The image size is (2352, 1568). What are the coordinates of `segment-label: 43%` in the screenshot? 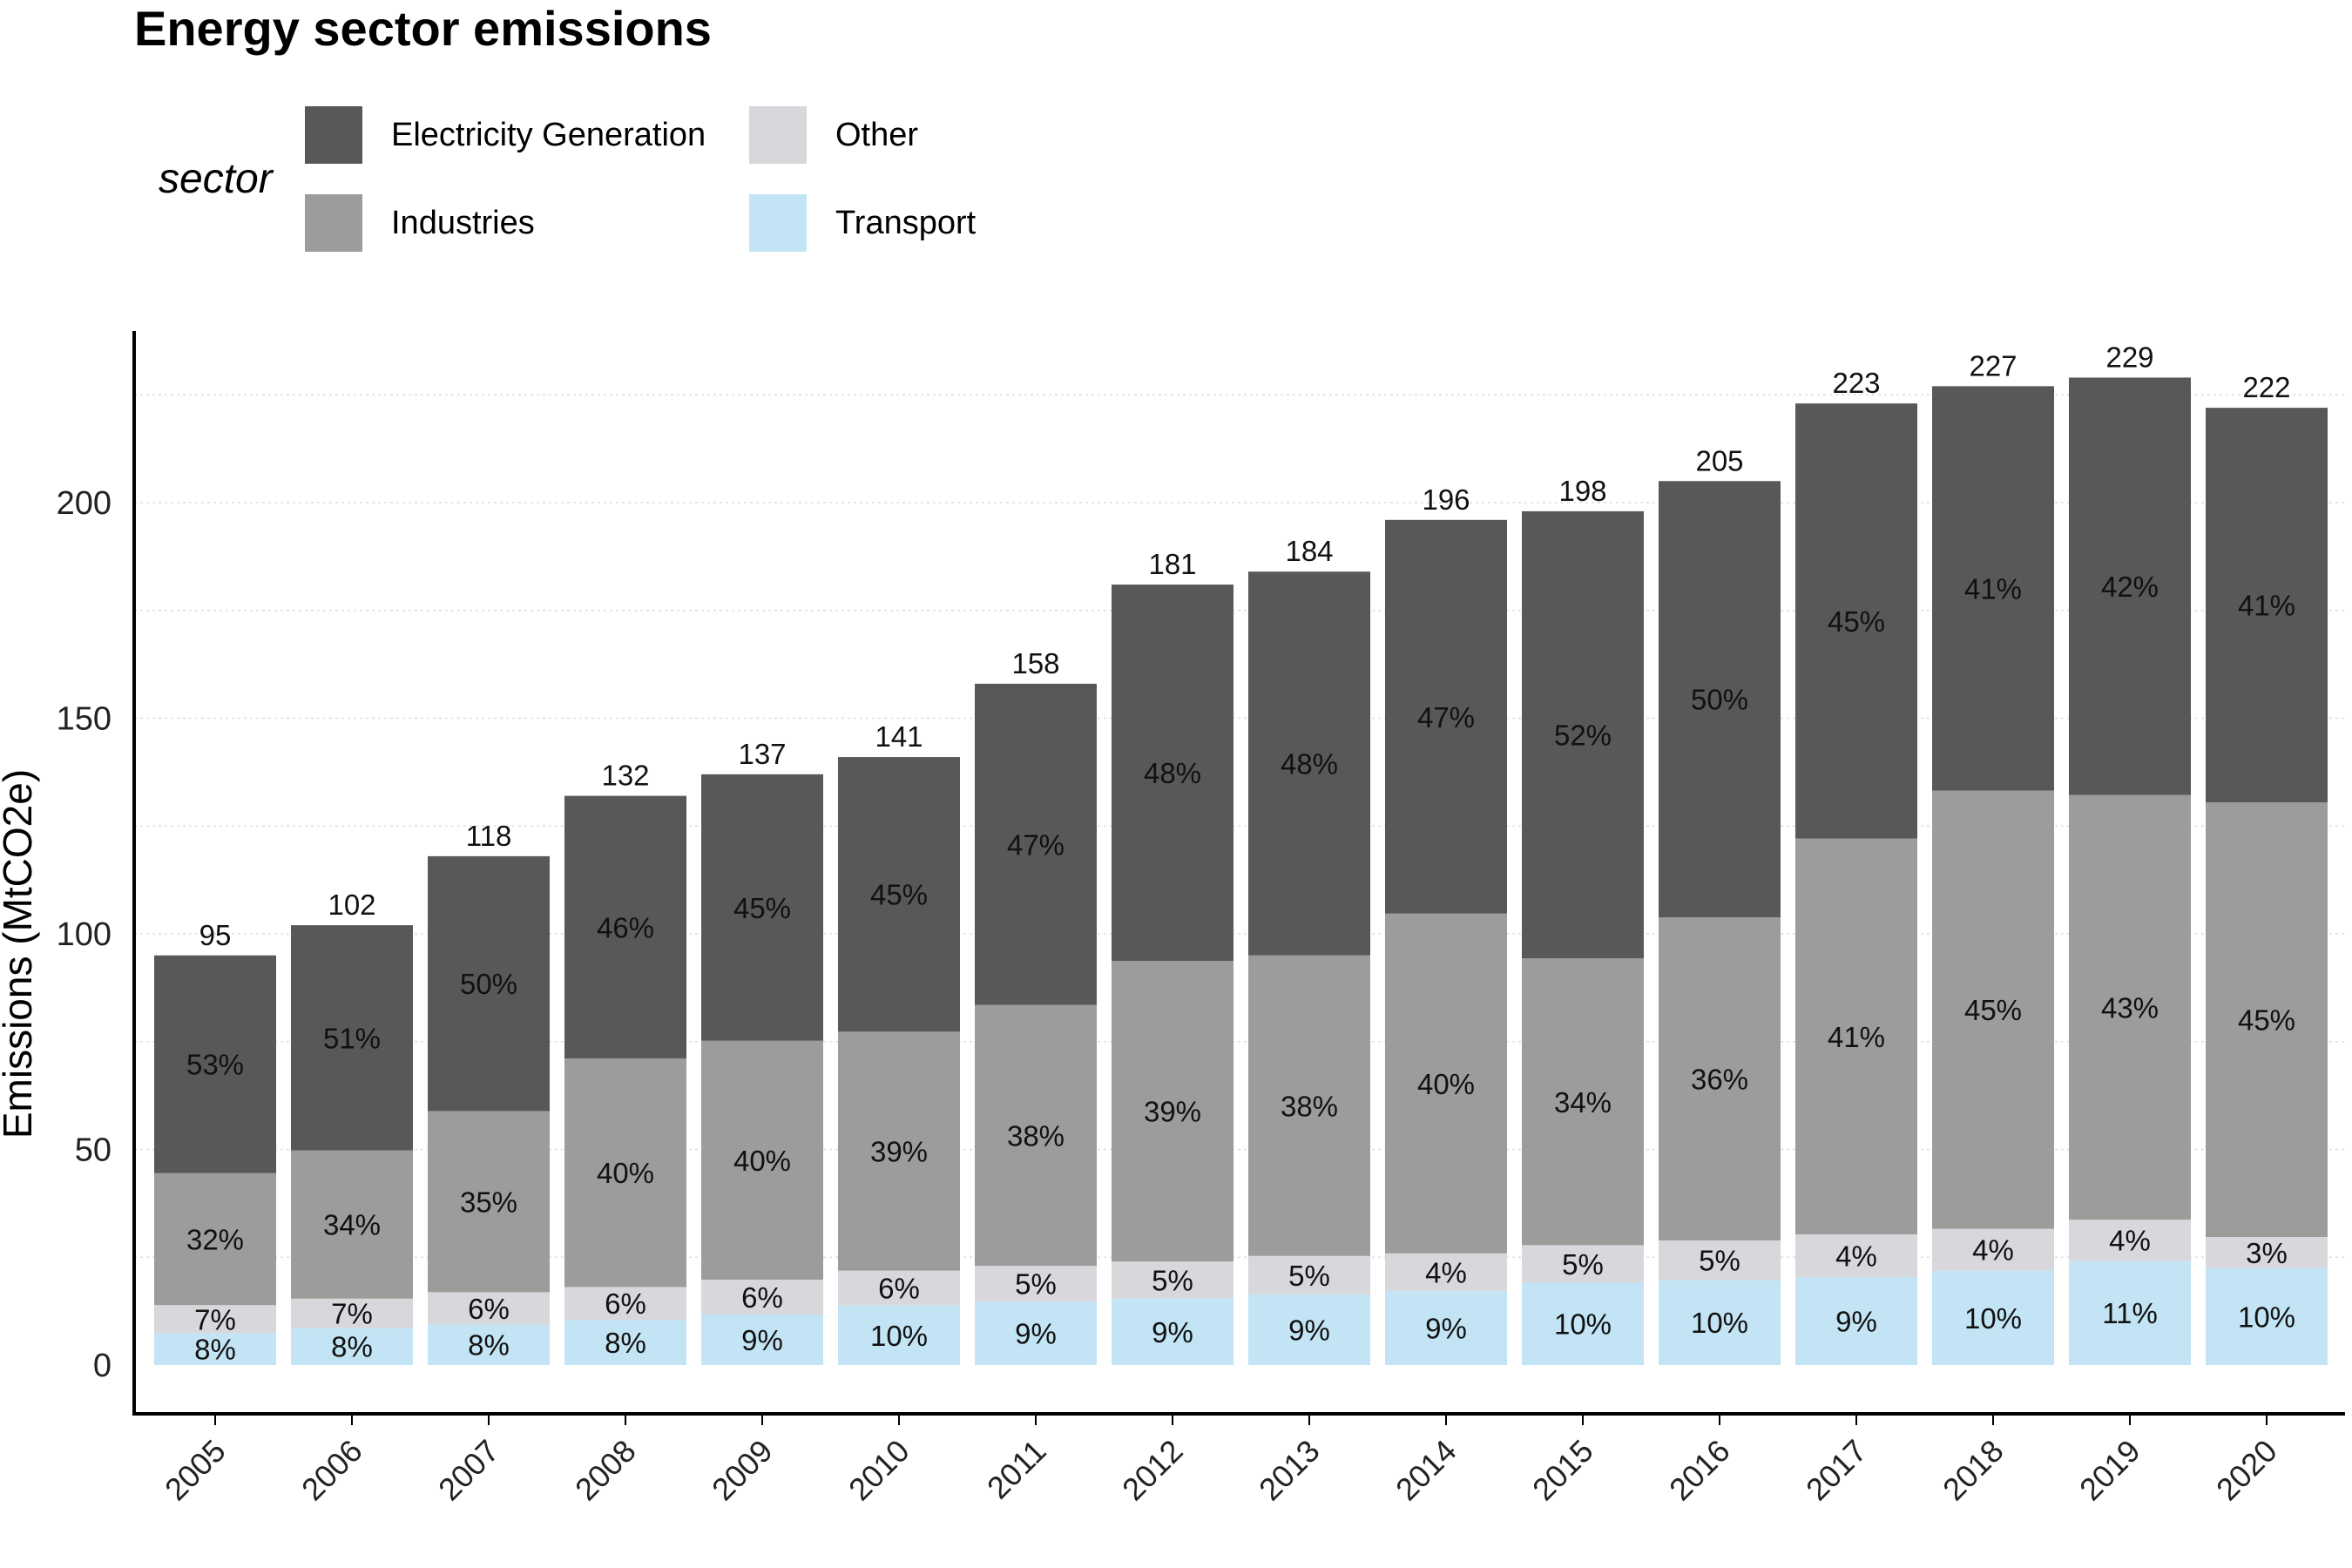 It's located at (2130, 1007).